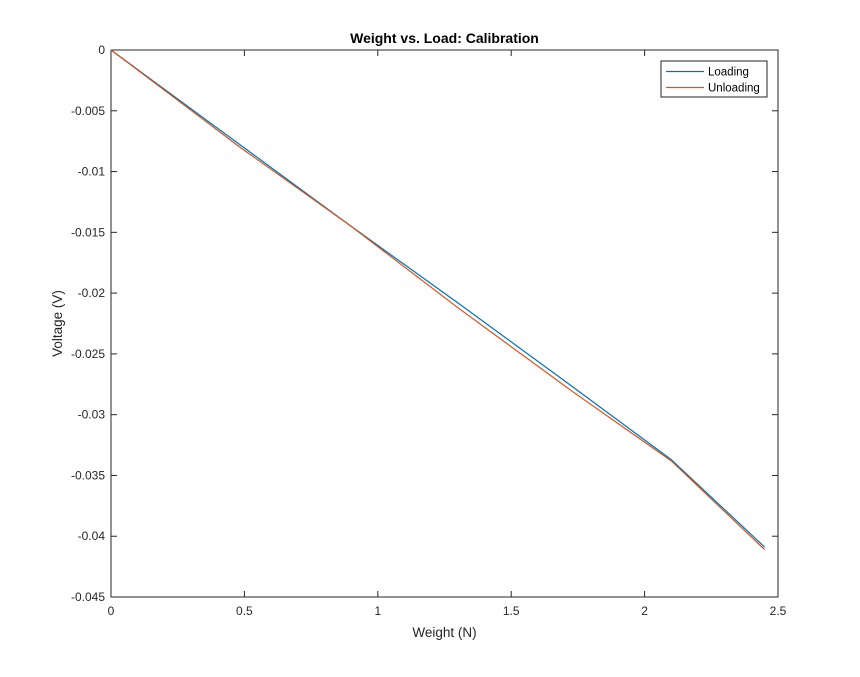 The width and height of the screenshot is (860, 677). What do you see at coordinates (88, 111) in the screenshot?
I see `y-tick-label: -0.005` at bounding box center [88, 111].